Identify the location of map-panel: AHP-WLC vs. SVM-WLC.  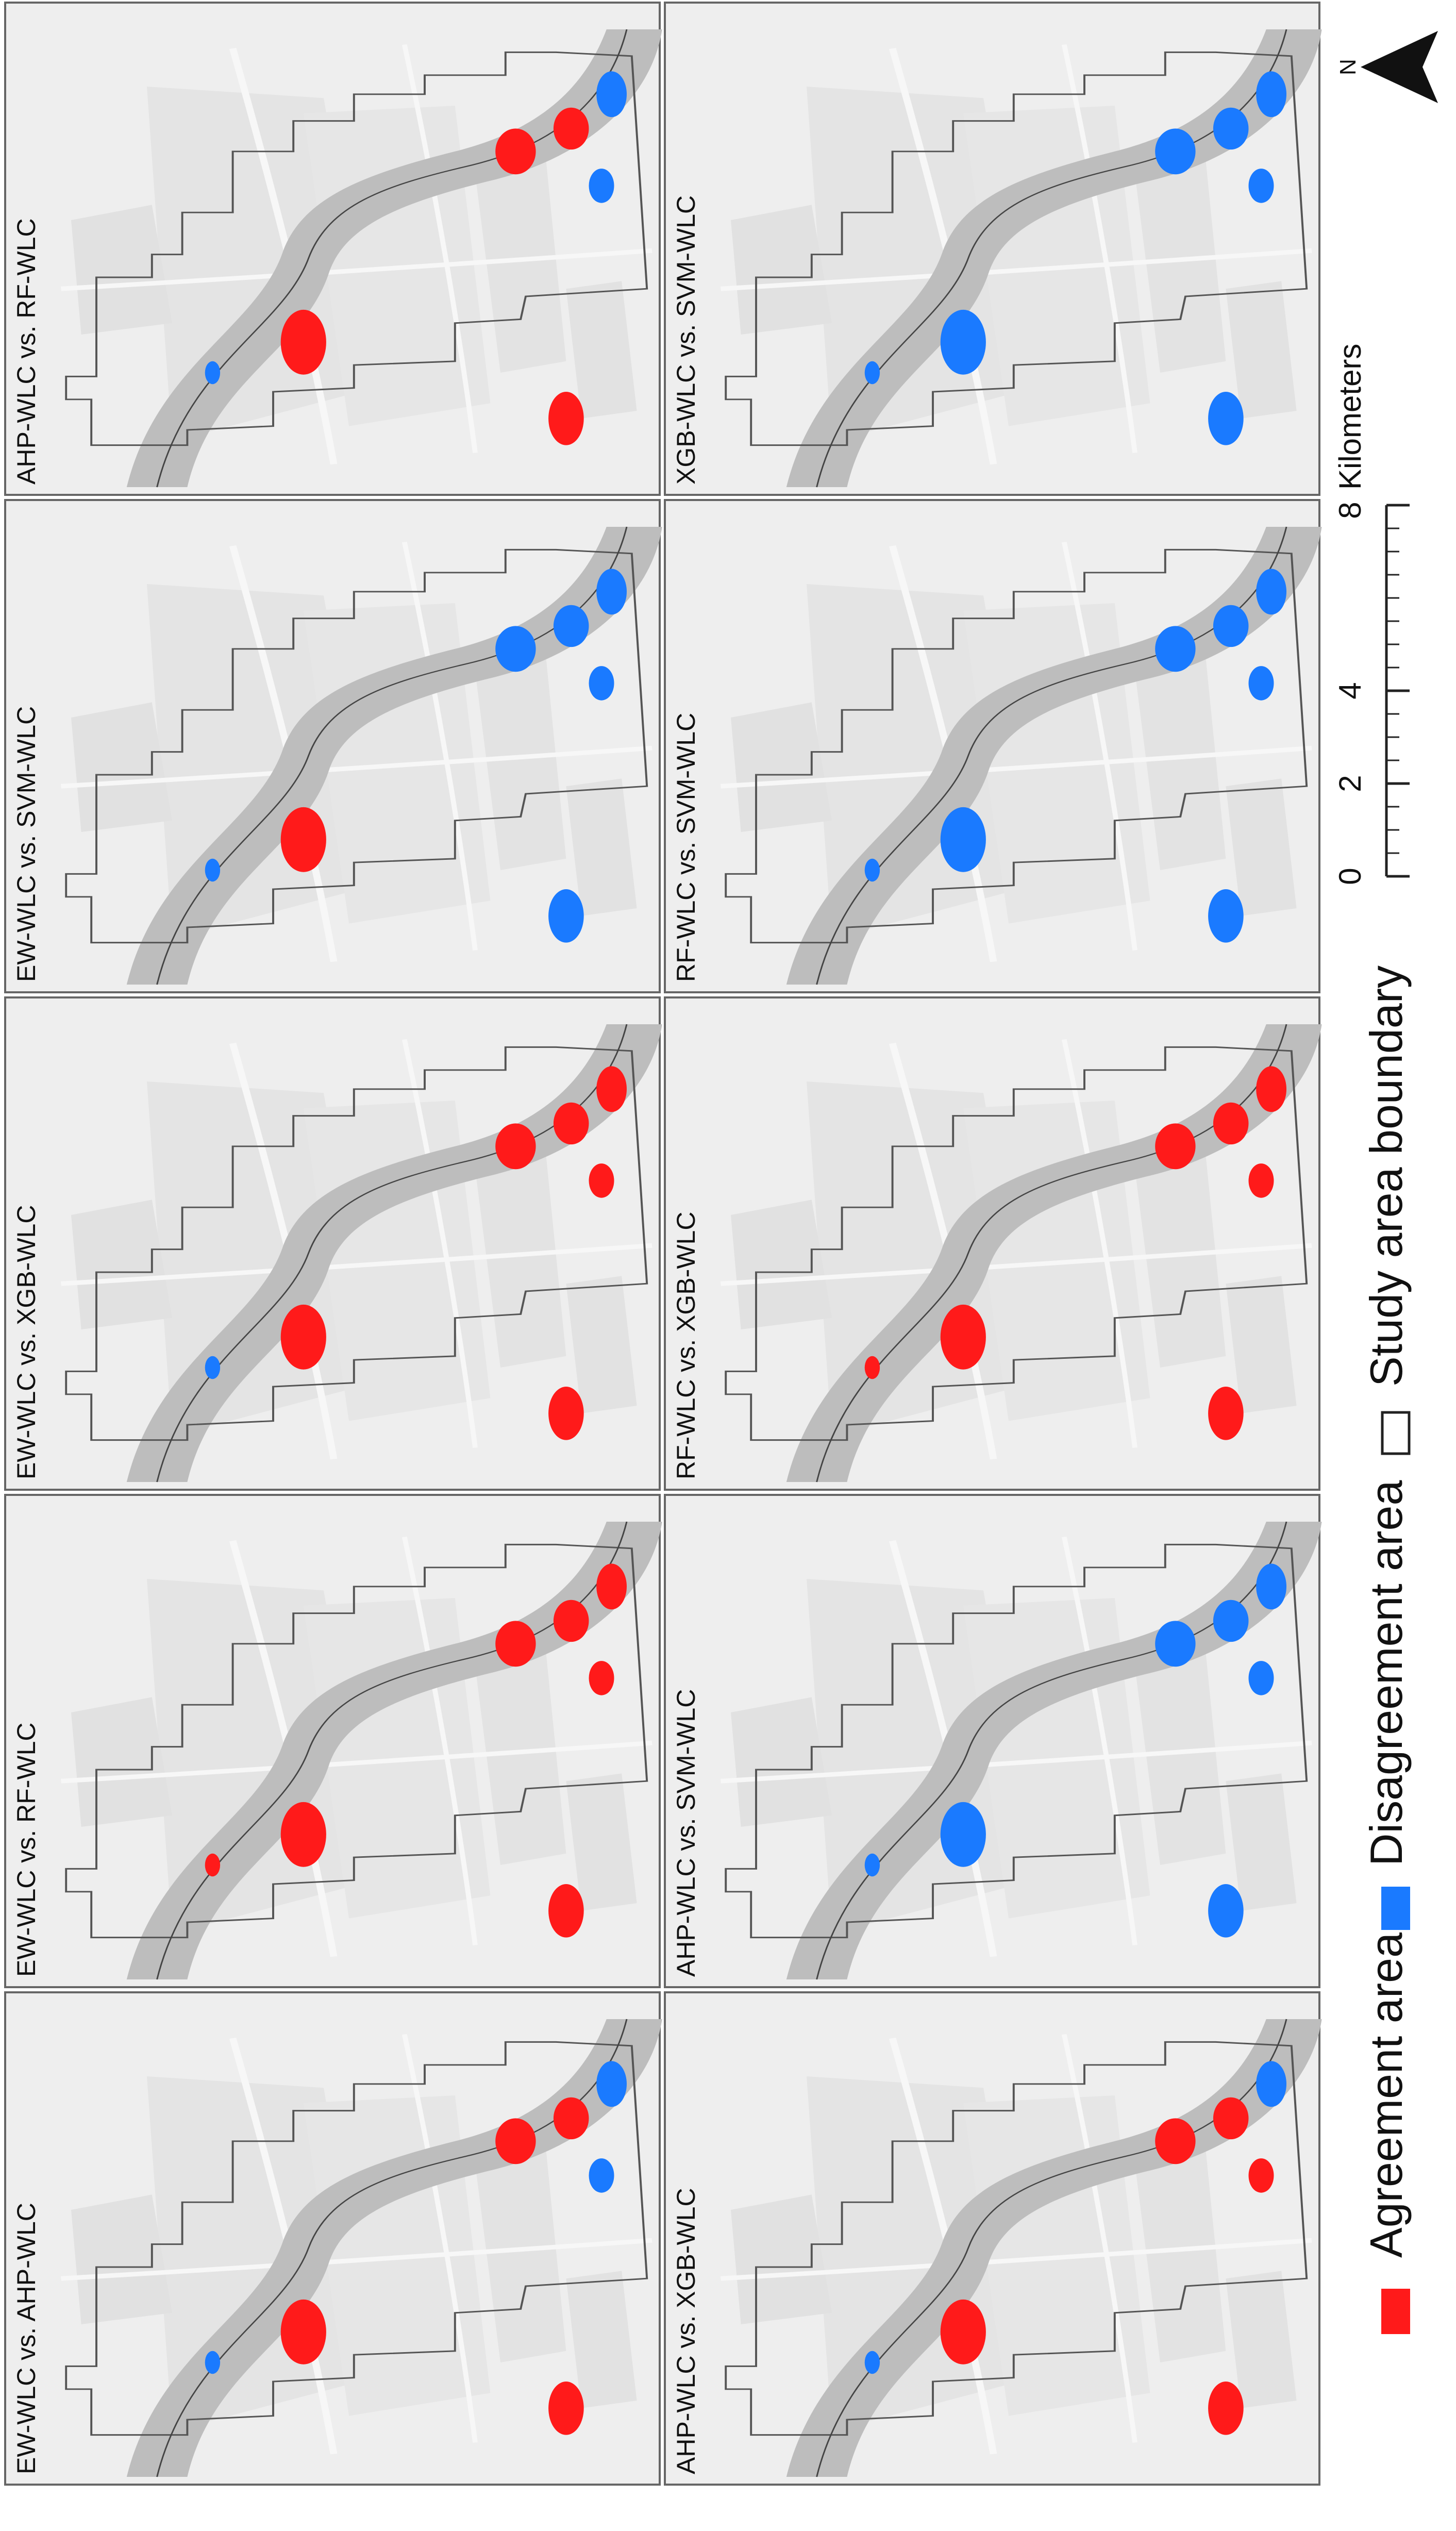
(993, 1741).